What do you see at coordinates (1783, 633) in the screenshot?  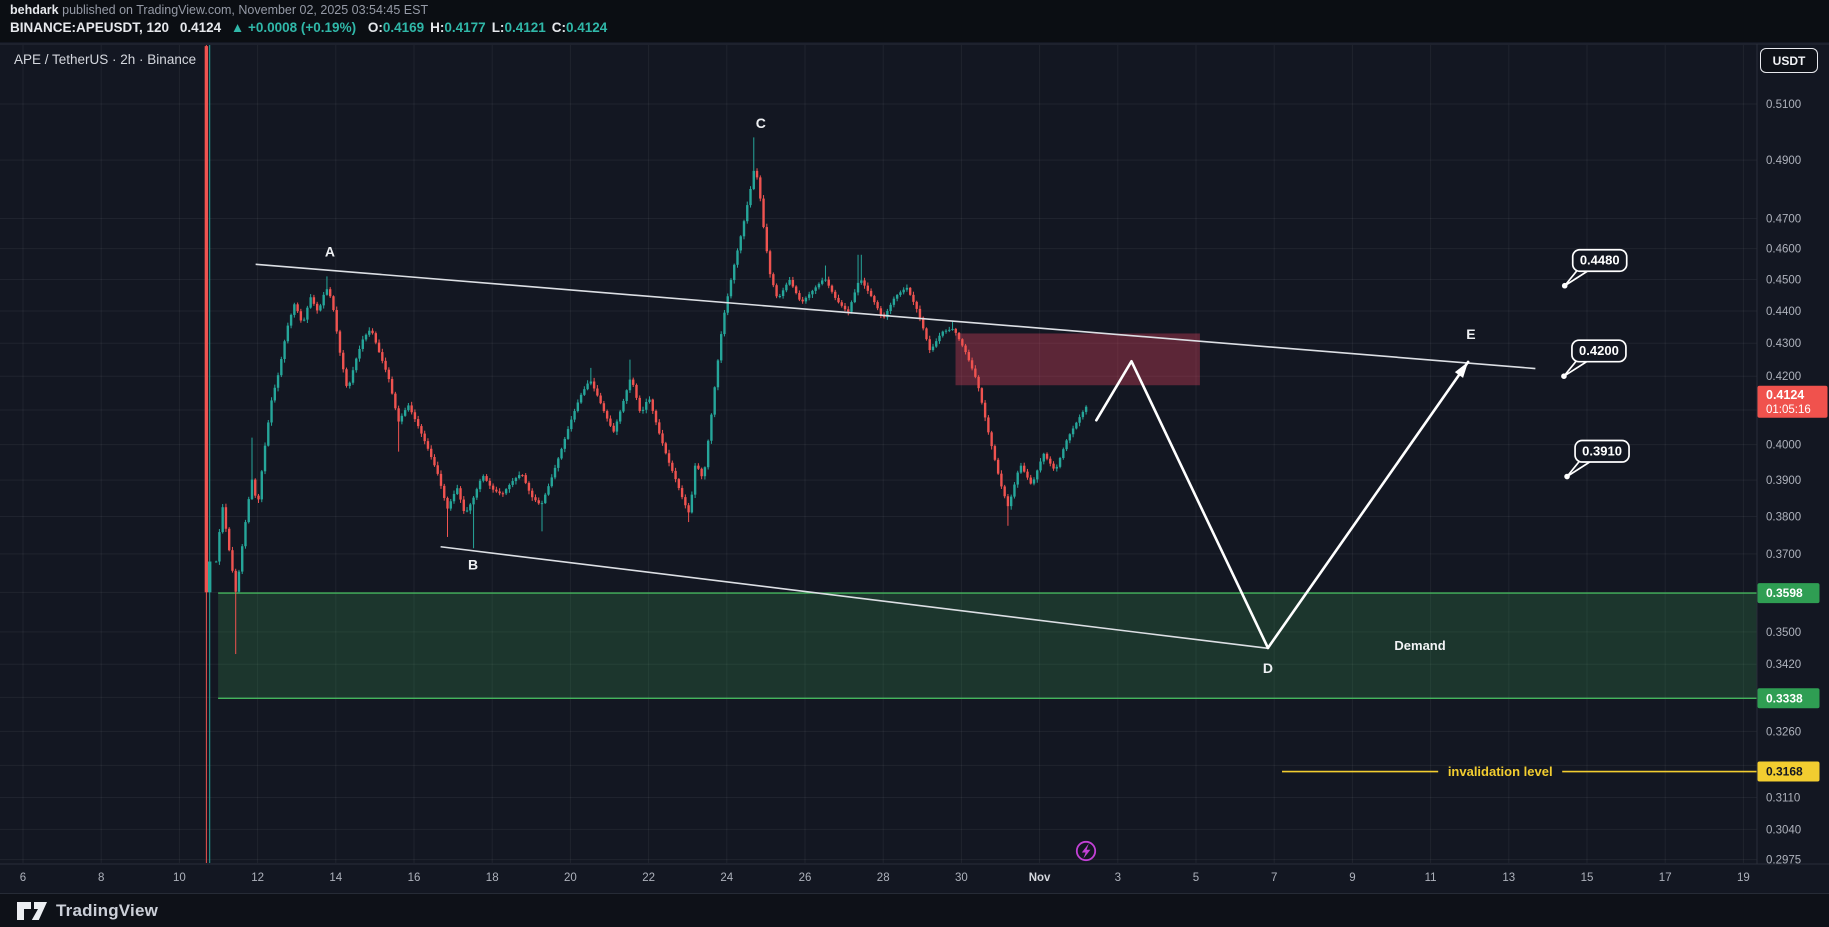 I see `y-axis-label: 0.3500` at bounding box center [1783, 633].